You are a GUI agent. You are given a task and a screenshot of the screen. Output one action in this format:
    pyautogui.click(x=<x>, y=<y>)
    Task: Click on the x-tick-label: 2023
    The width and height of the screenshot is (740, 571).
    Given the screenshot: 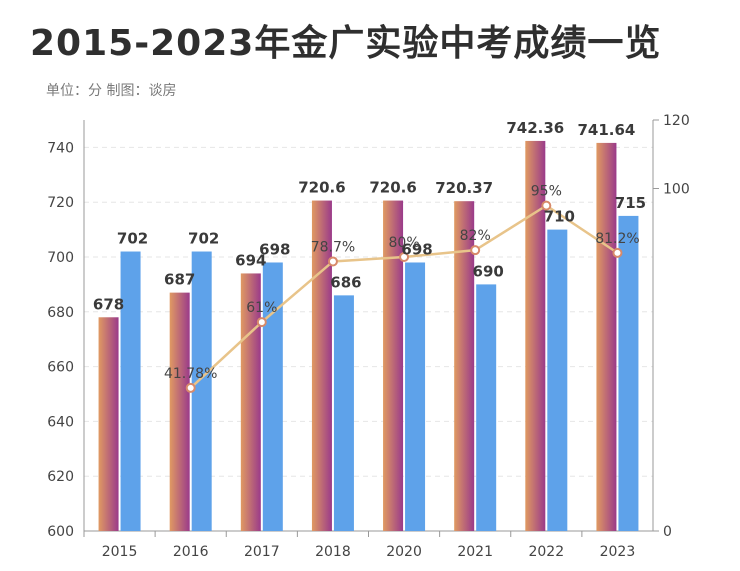 What is the action you would take?
    pyautogui.click(x=618, y=552)
    